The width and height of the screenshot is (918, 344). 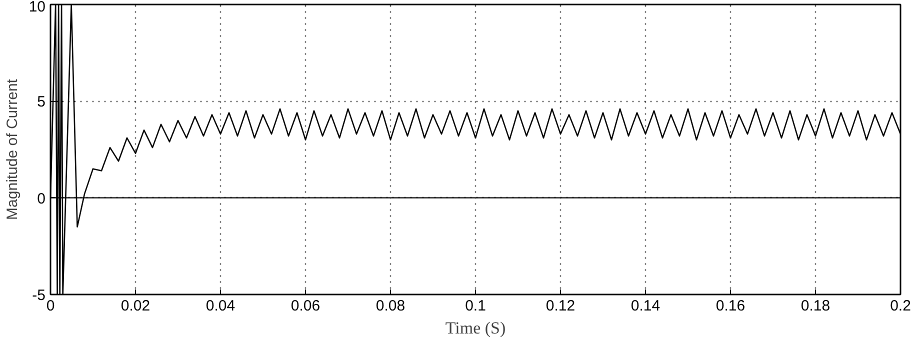 What do you see at coordinates (391, 306) in the screenshot?
I see `x-tick-label: 0.08` at bounding box center [391, 306].